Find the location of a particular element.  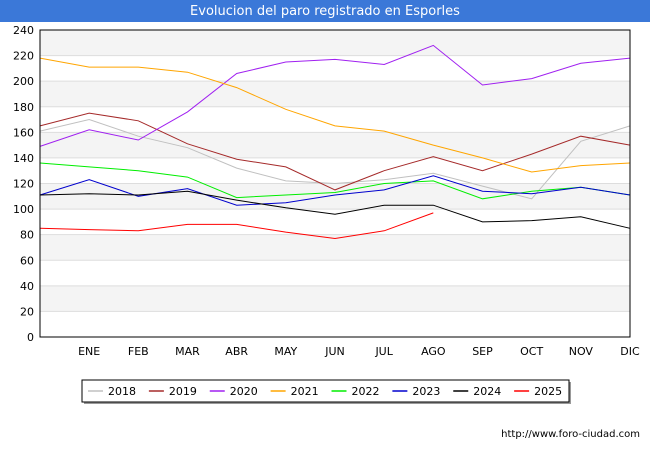

x-tick-label: JUL is located at coordinates (383, 351).